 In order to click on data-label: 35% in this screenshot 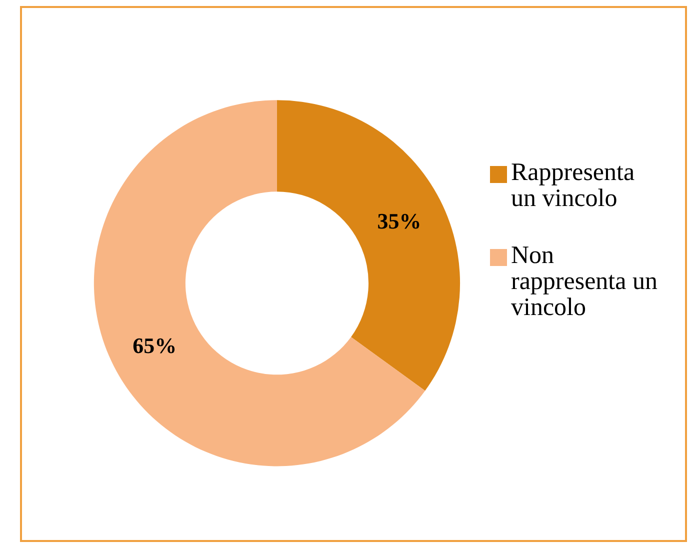, I will do `click(399, 221)`.